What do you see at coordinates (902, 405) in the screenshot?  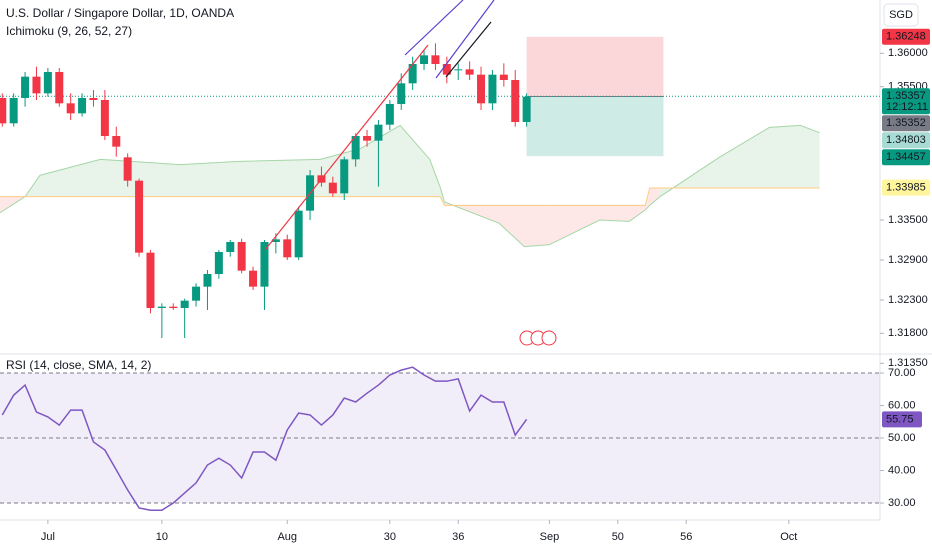 I see `y-tick-label: 60.00` at bounding box center [902, 405].